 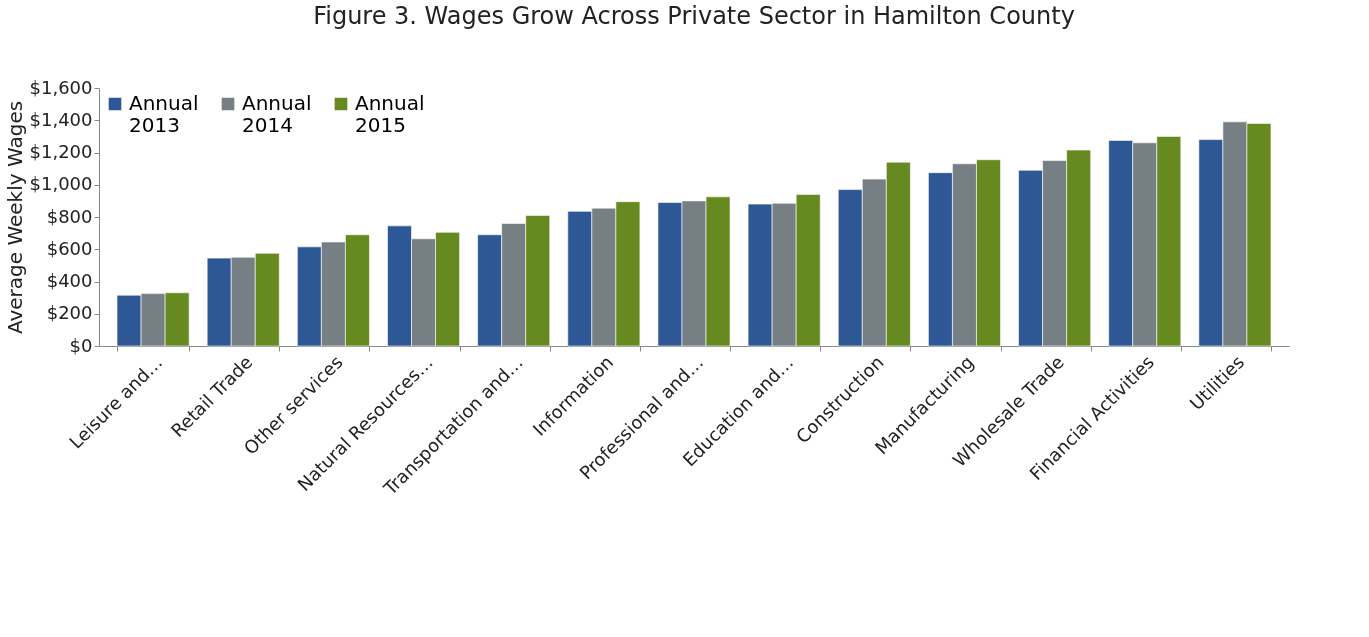 I want to click on y-tick-label: $200, so click(x=69, y=313).